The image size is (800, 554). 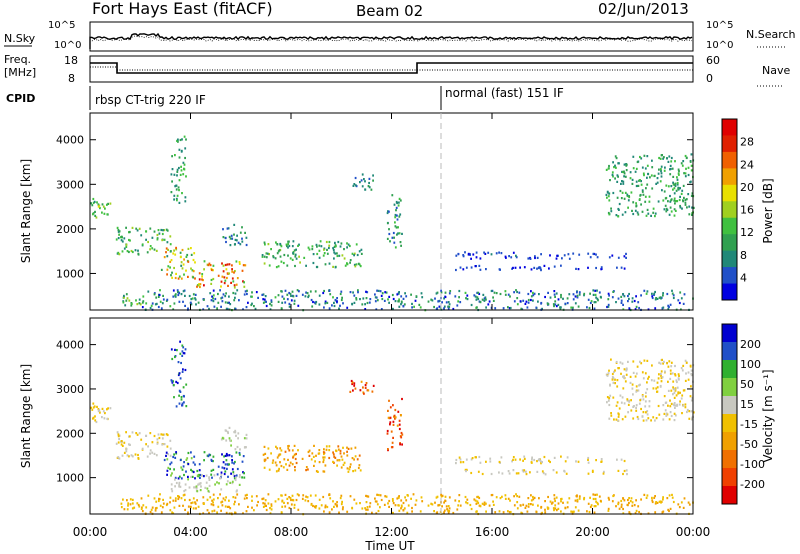 I want to click on freq-unit-label: [MHz], so click(x=20, y=72).